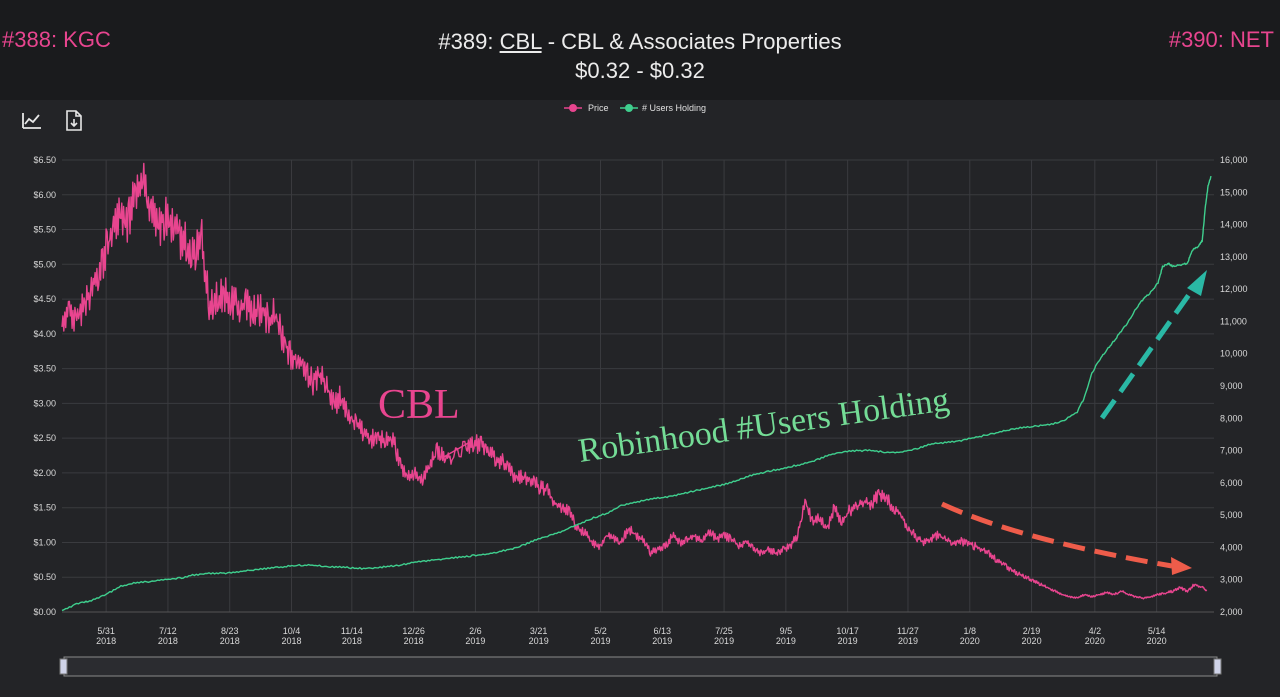  Describe the element at coordinates (1231, 451) in the screenshot. I see `y-right-tick-label: 7,000` at that location.